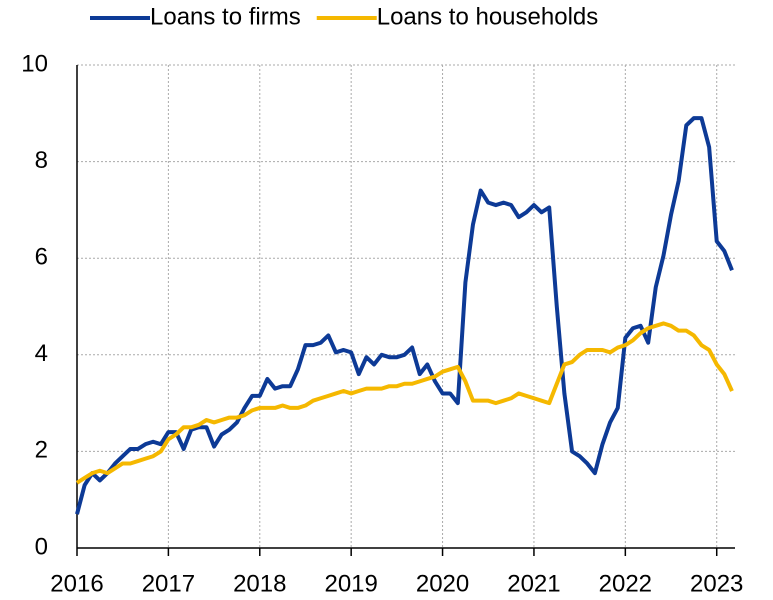 The height and width of the screenshot is (600, 773). Describe the element at coordinates (41, 546) in the screenshot. I see `y-tick-label: 0` at that location.